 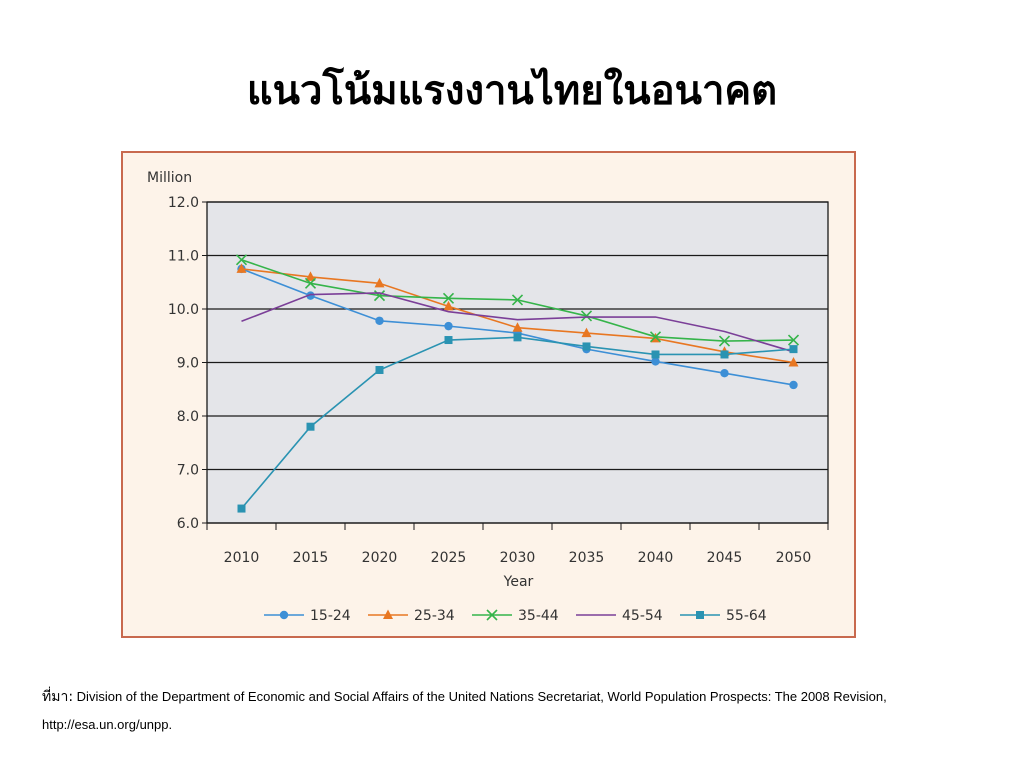 What do you see at coordinates (169, 178) in the screenshot?
I see `y-axis-title: Million` at bounding box center [169, 178].